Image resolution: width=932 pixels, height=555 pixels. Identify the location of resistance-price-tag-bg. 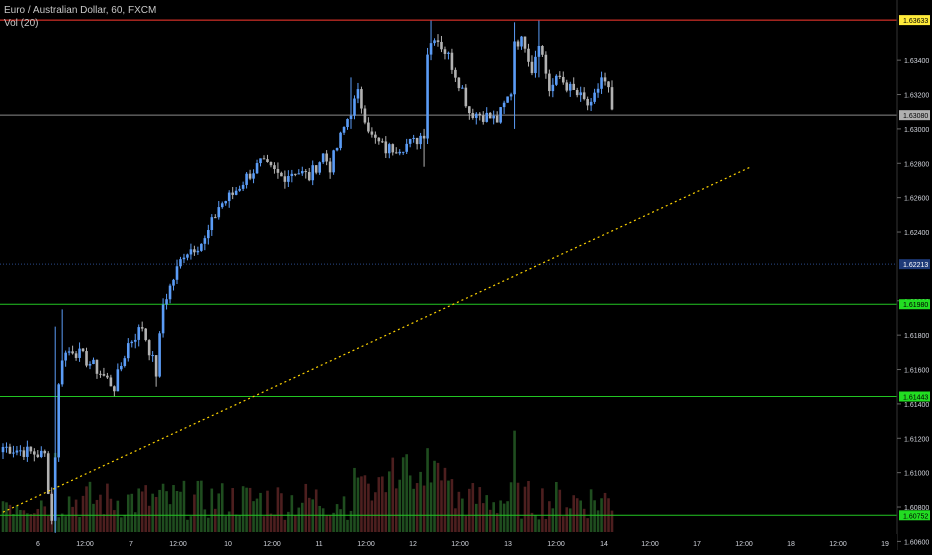
(914, 20).